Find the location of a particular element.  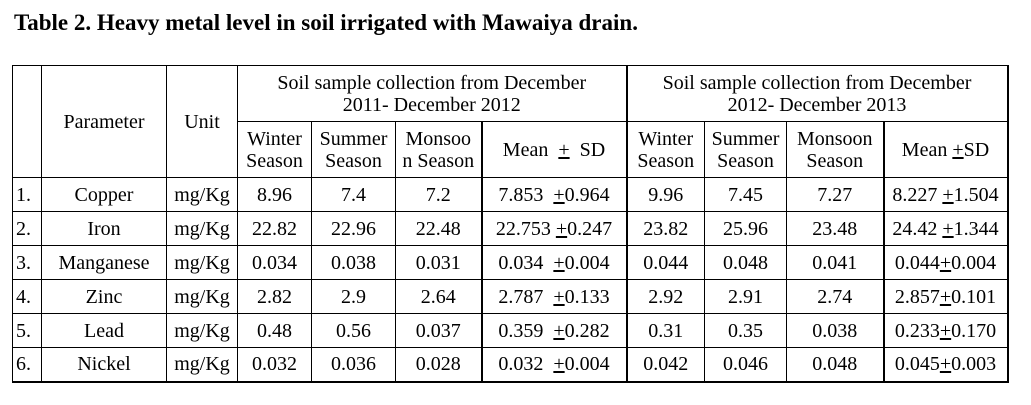

row-p1-mean: 7.853 is located at coordinates (521, 194).